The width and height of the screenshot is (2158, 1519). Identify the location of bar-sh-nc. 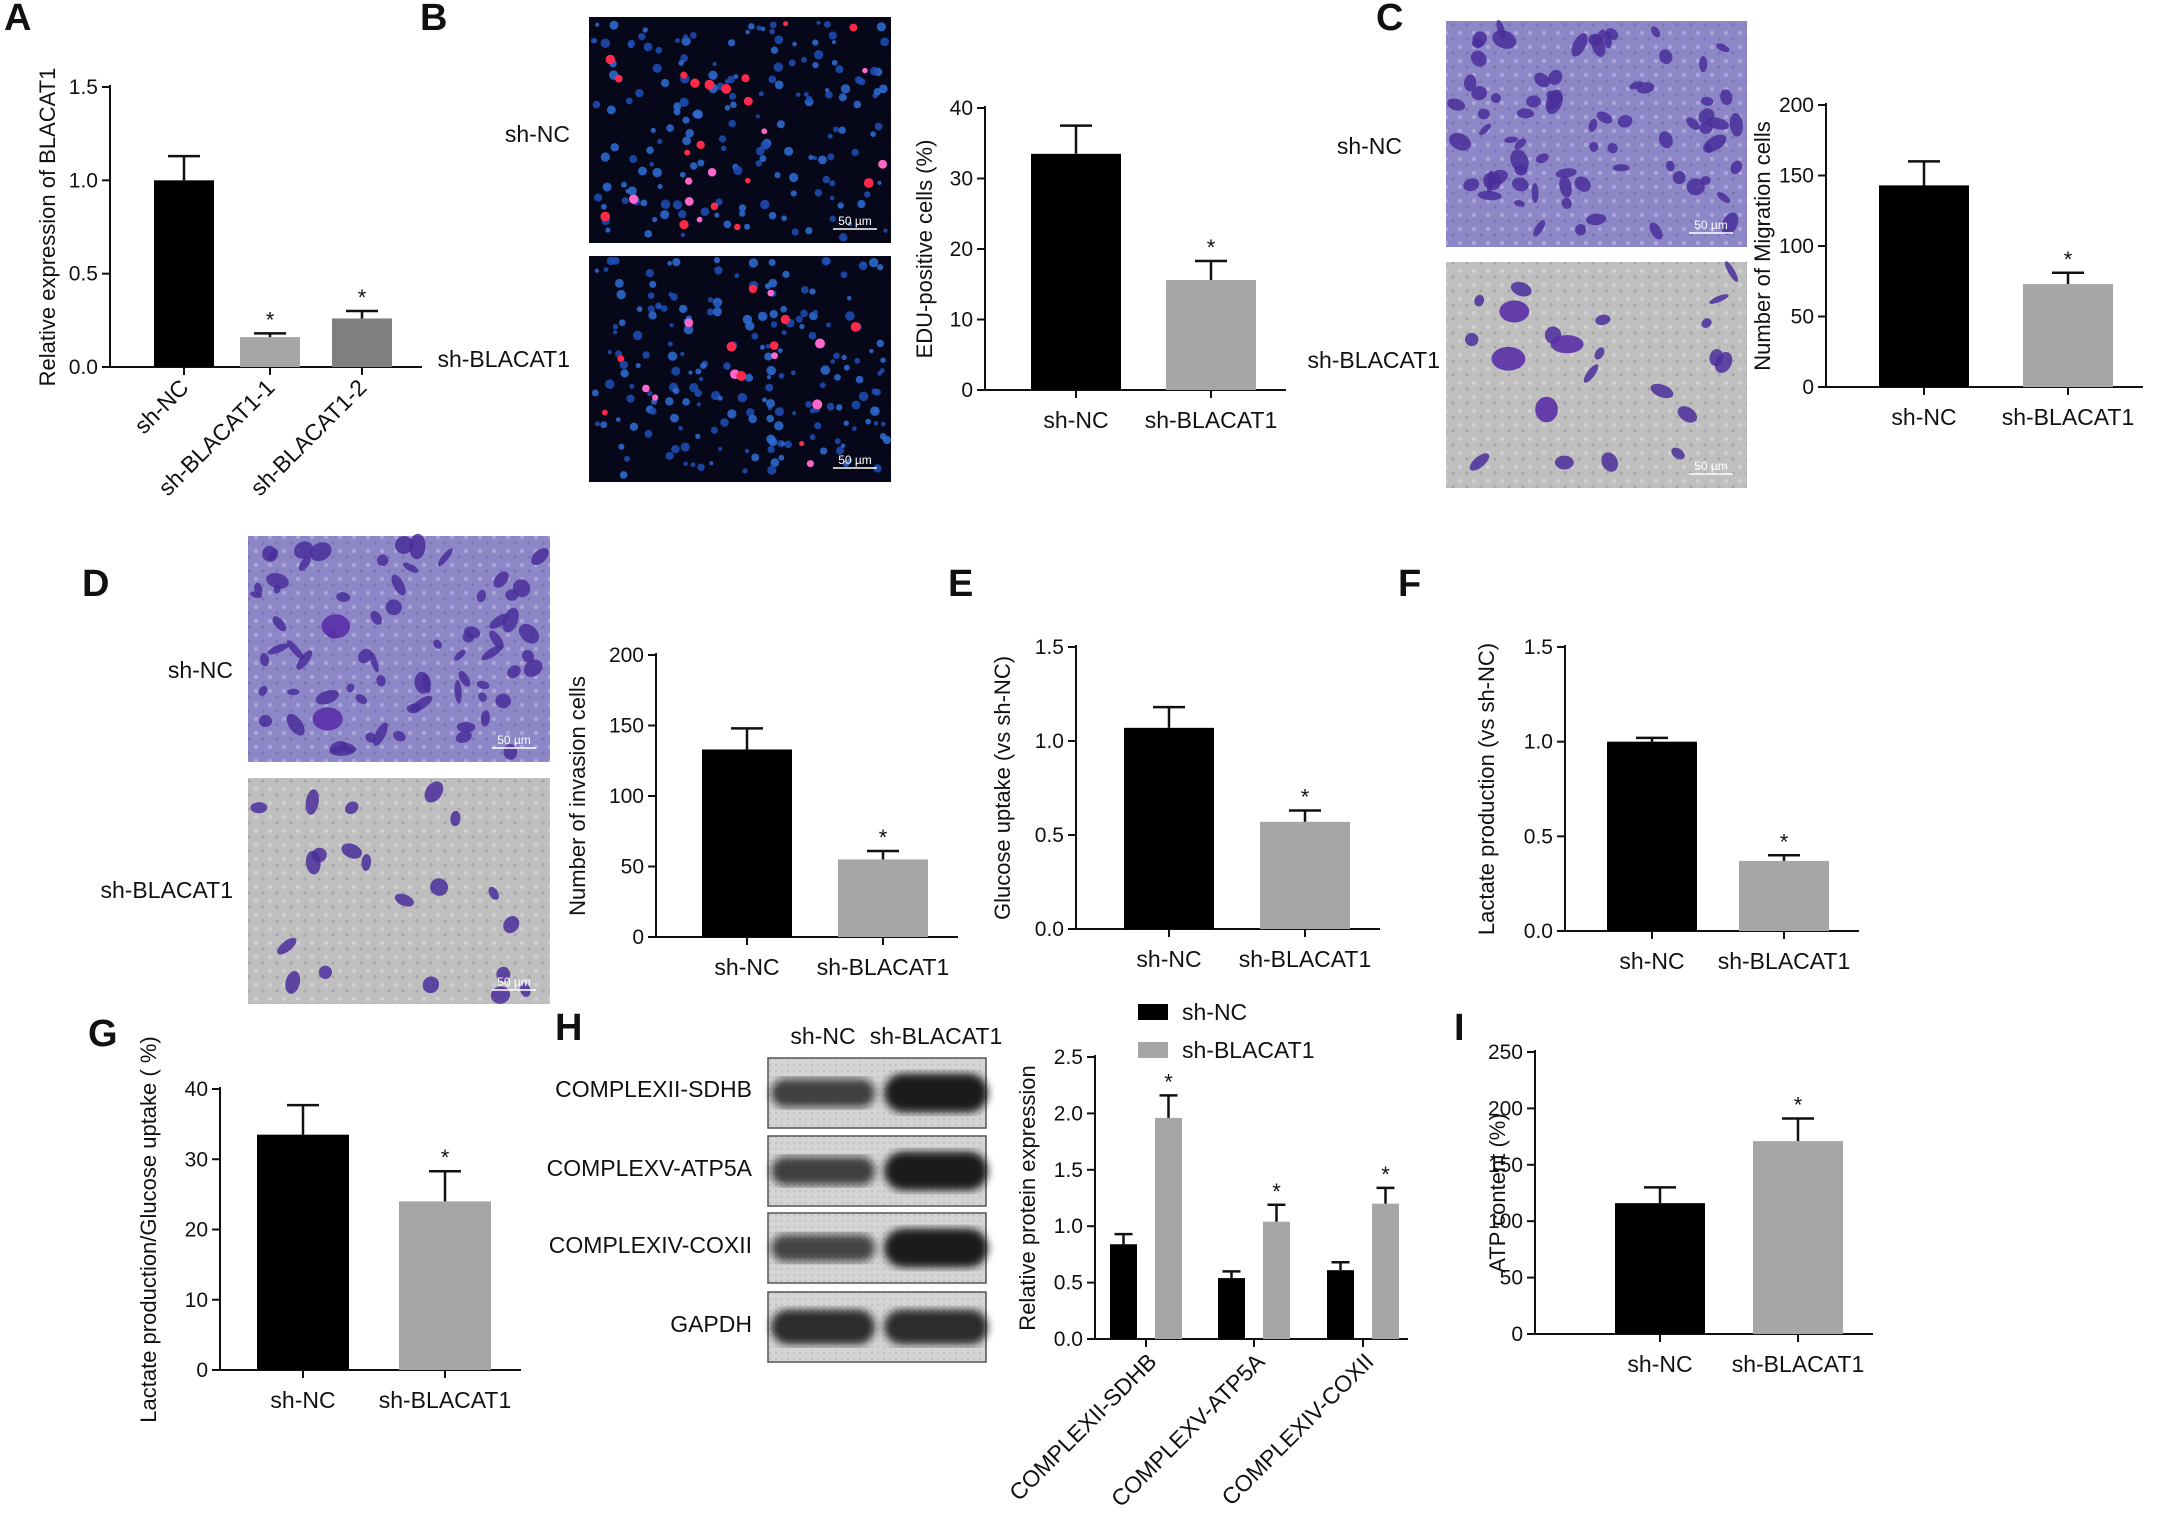
(1660, 1268).